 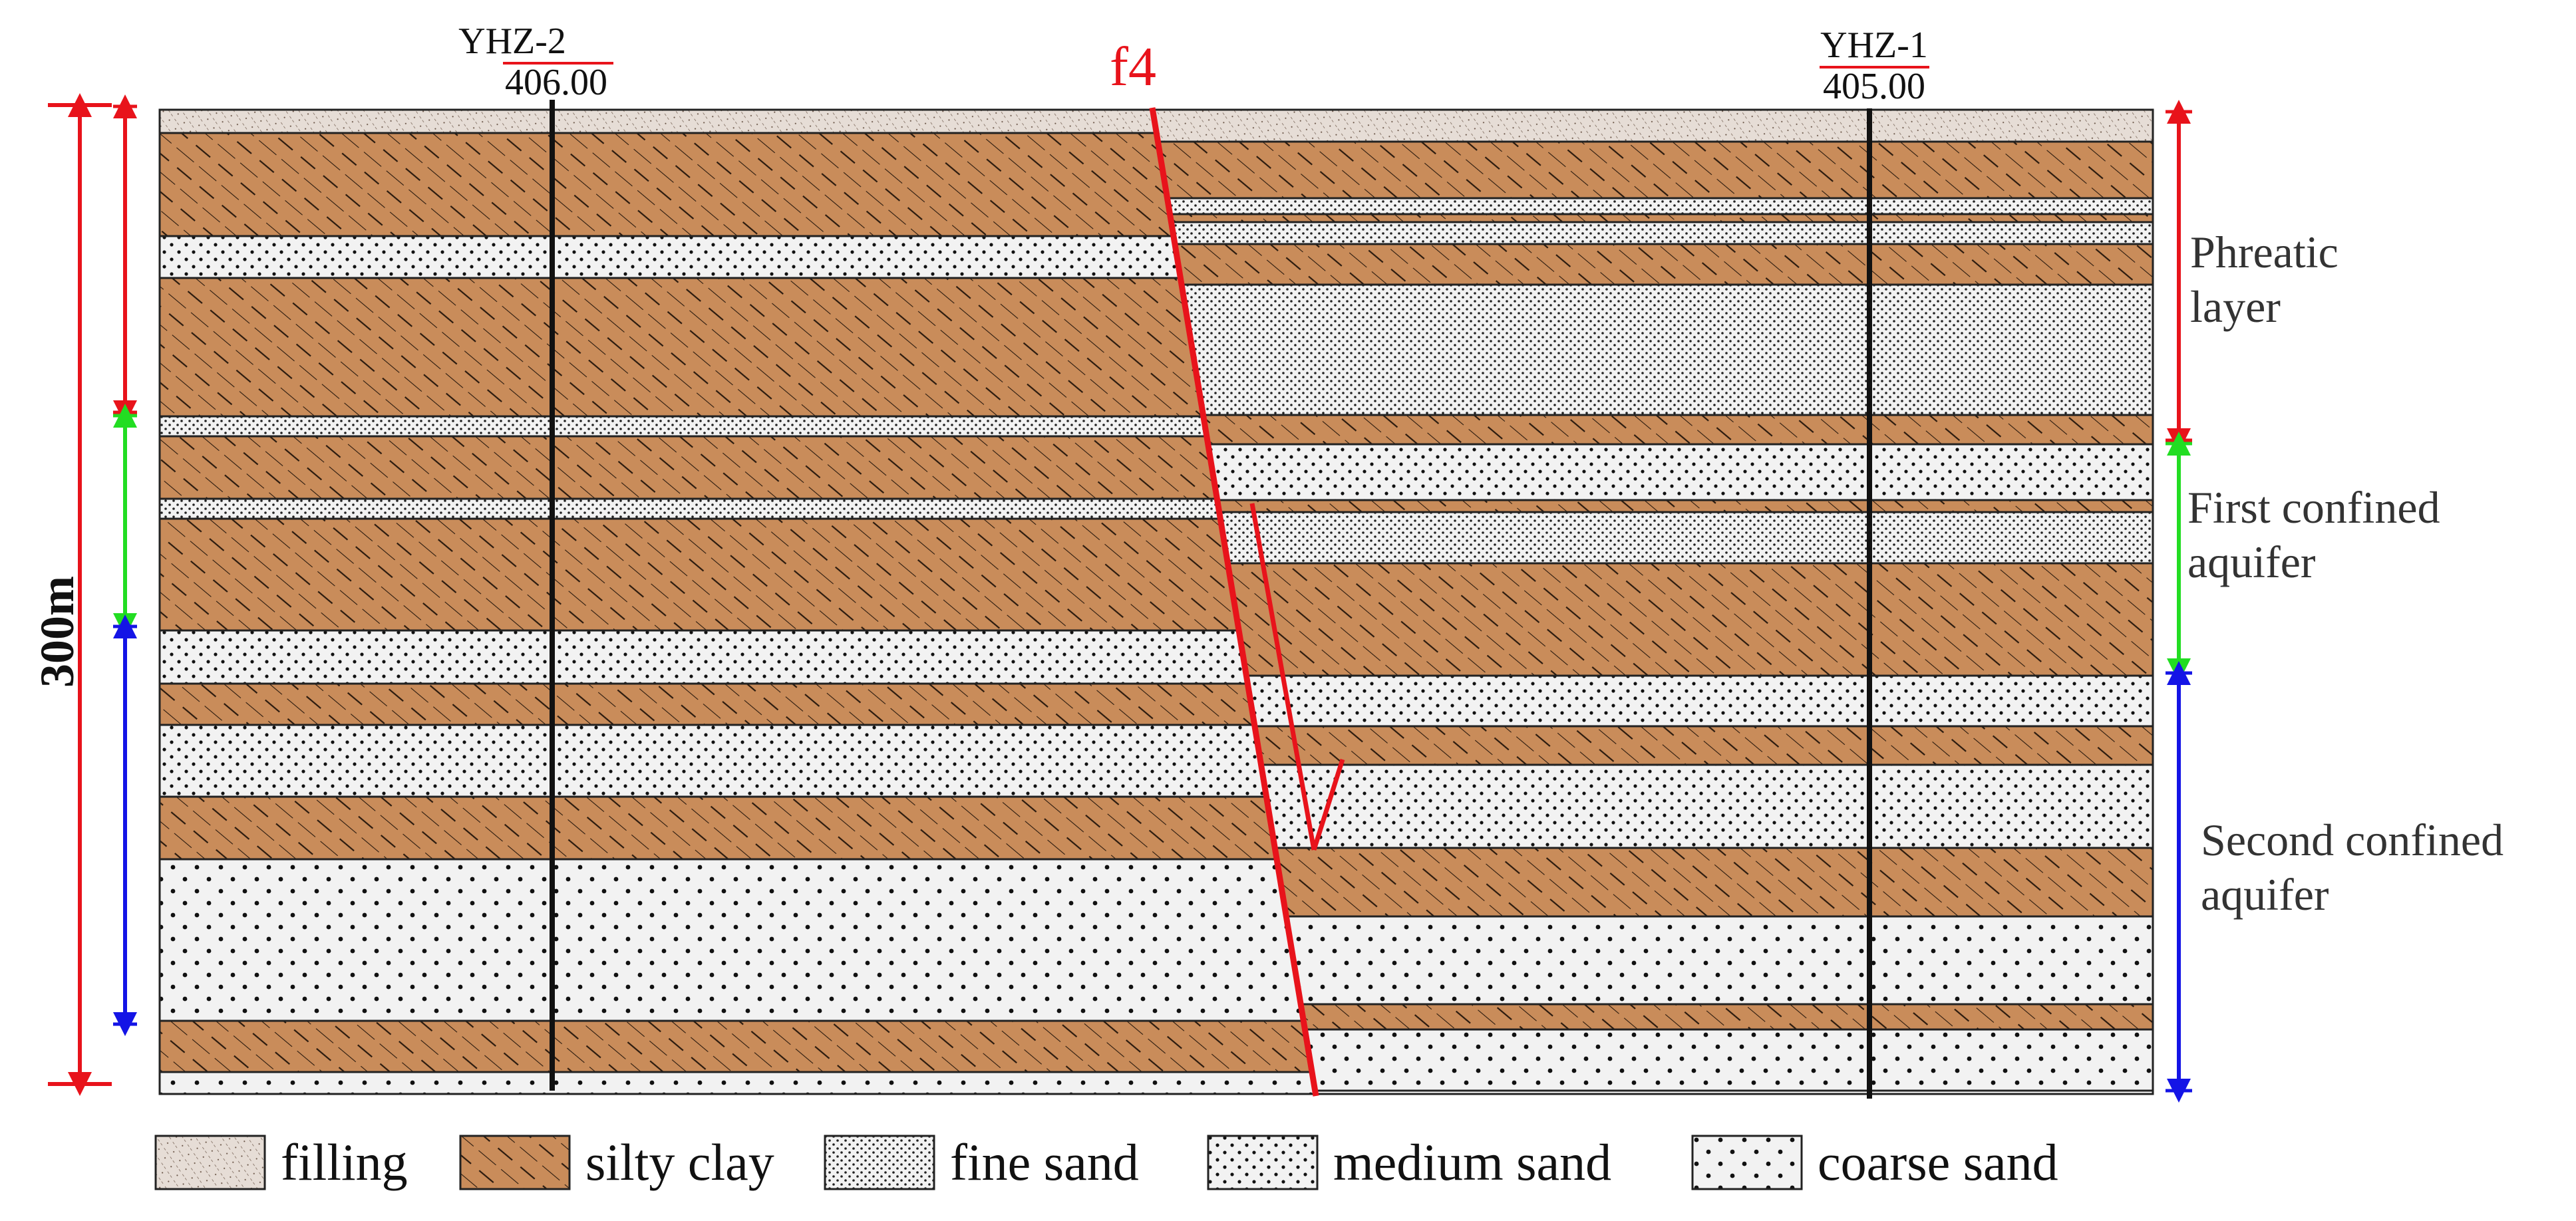 What do you see at coordinates (1874, 45) in the screenshot?
I see `borehole-name: YHZ-1` at bounding box center [1874, 45].